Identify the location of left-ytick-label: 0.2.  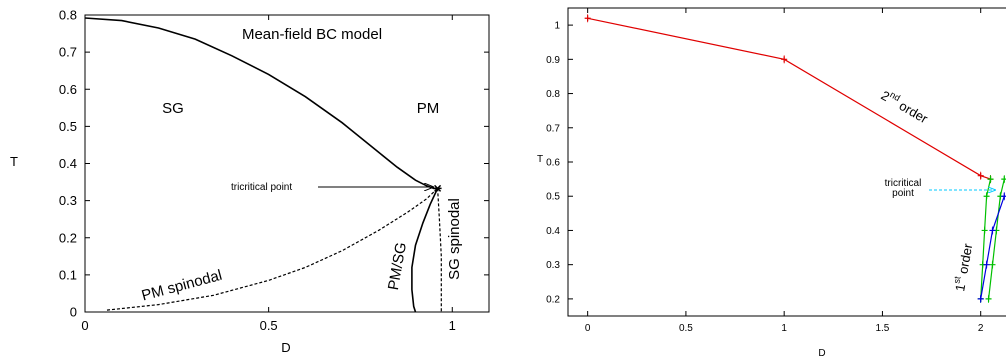
(68, 237).